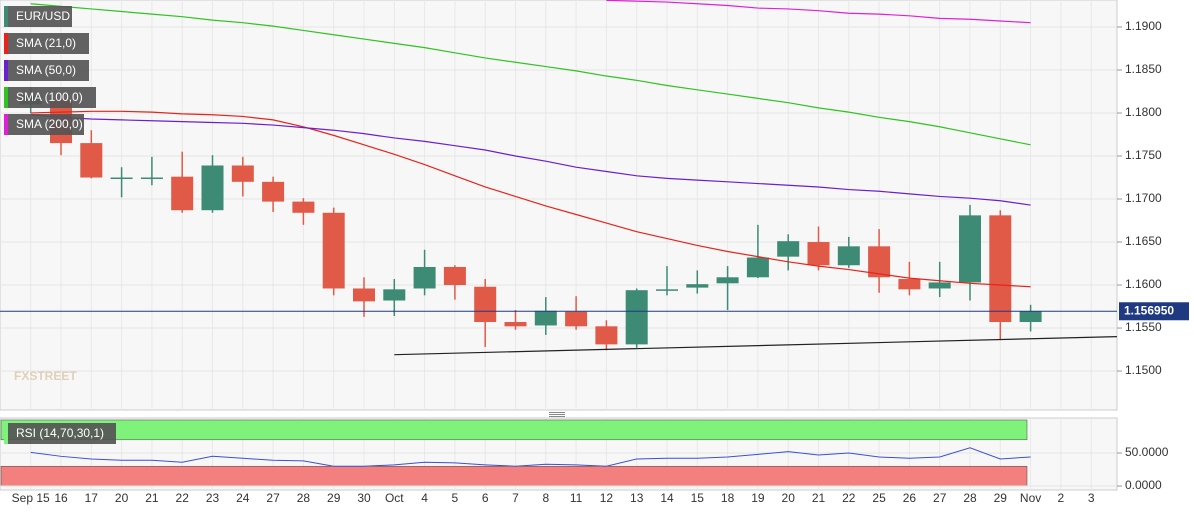 The height and width of the screenshot is (513, 1194). What do you see at coordinates (1143, 284) in the screenshot?
I see `y-tick-label: 1.1600` at bounding box center [1143, 284].